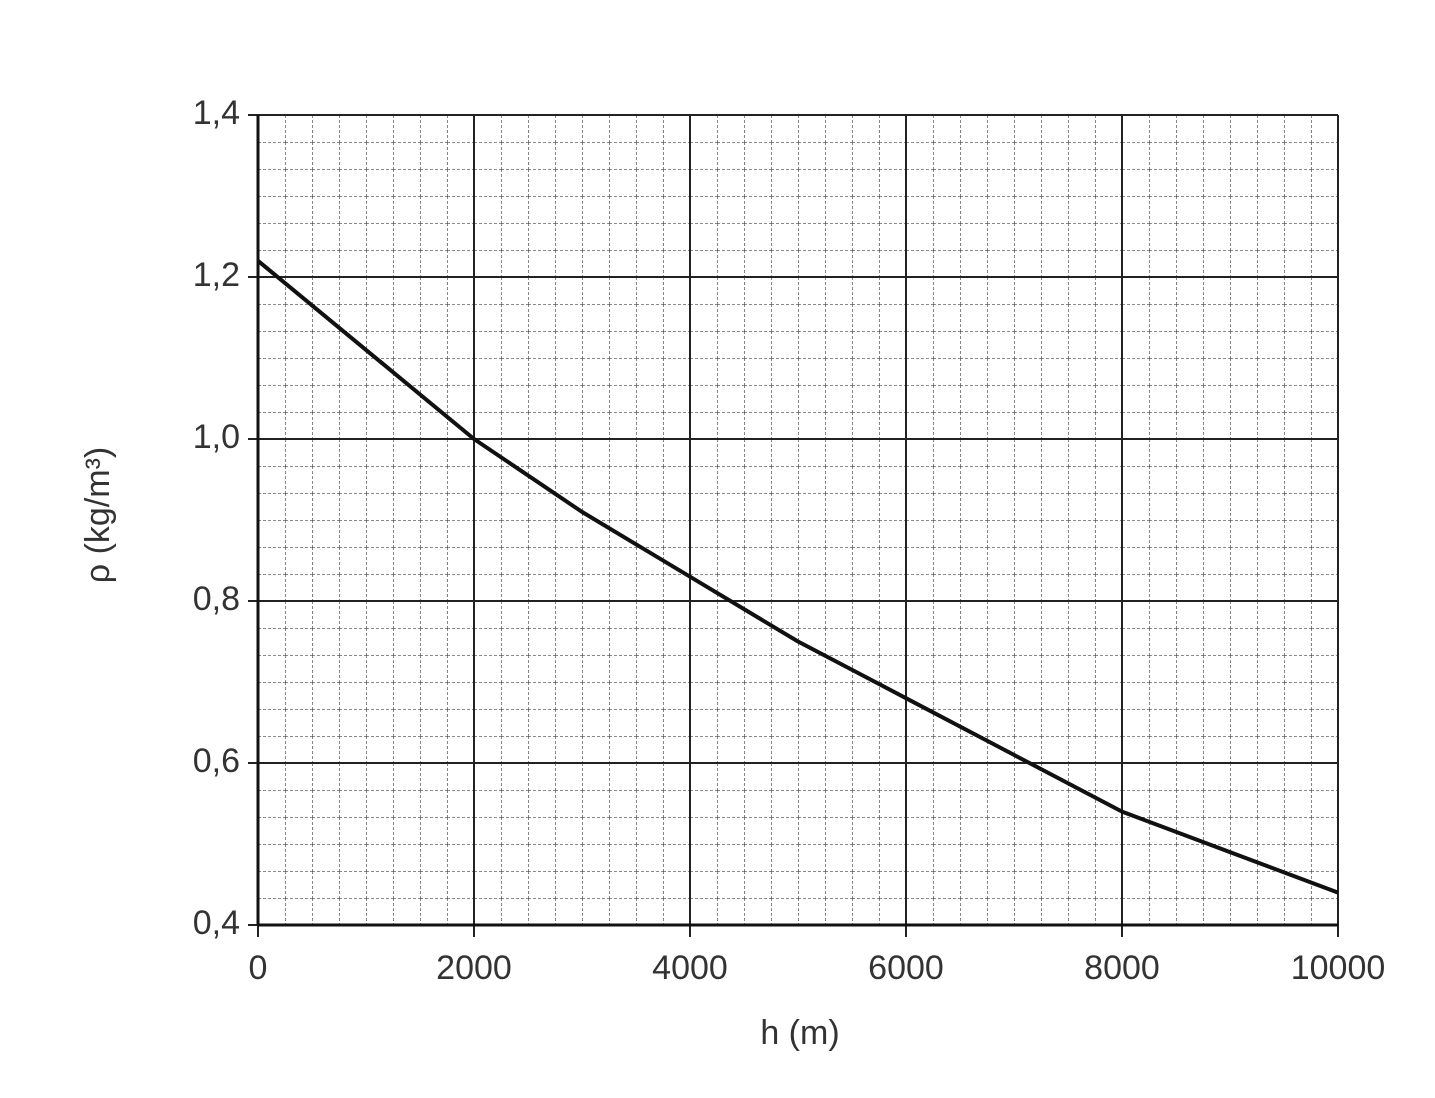 The width and height of the screenshot is (1435, 1098). I want to click on x-axis-label: h (m), so click(799, 1033).